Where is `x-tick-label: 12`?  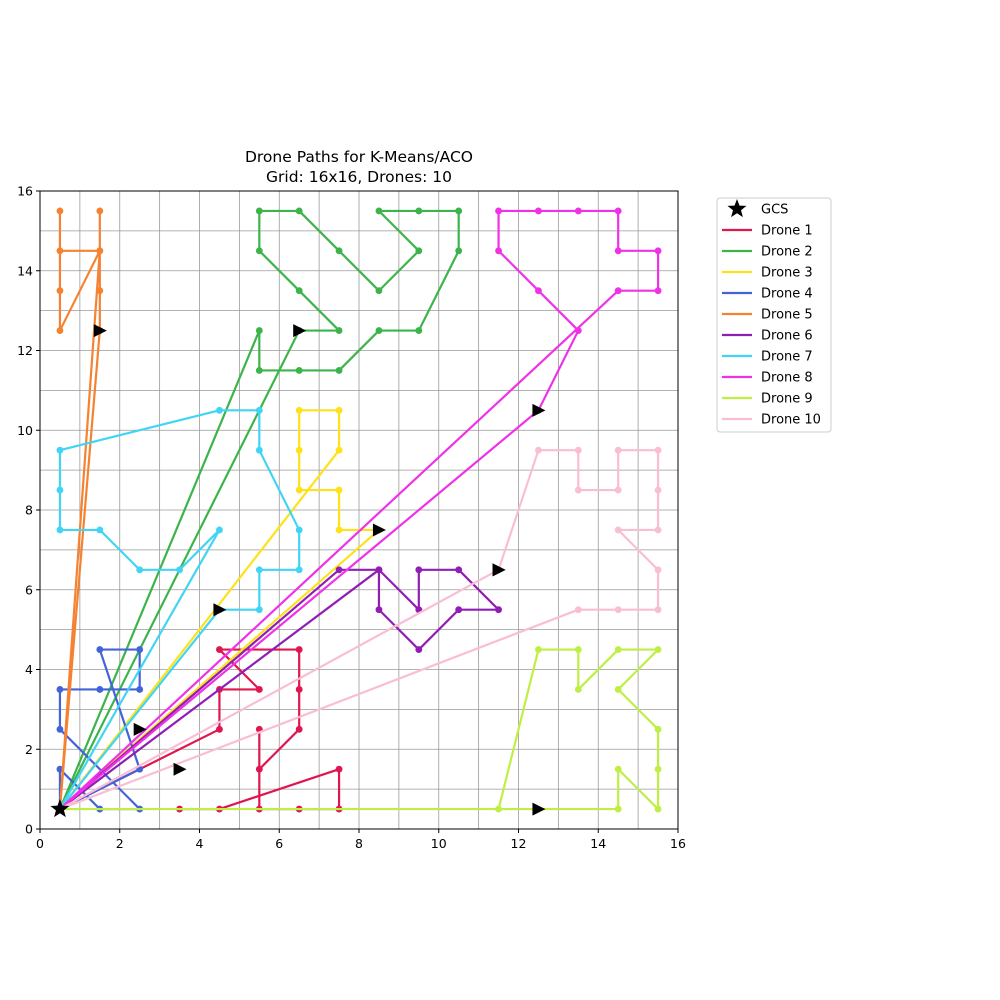
x-tick-label: 12 is located at coordinates (519, 843).